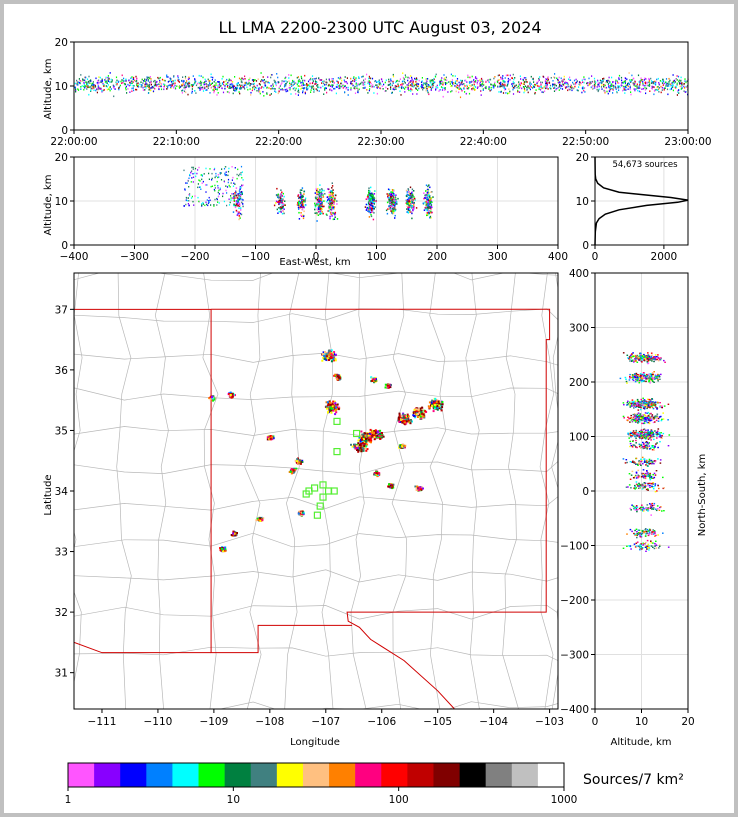  I want to click on time-y-tick-label: 10, so click(61, 87).